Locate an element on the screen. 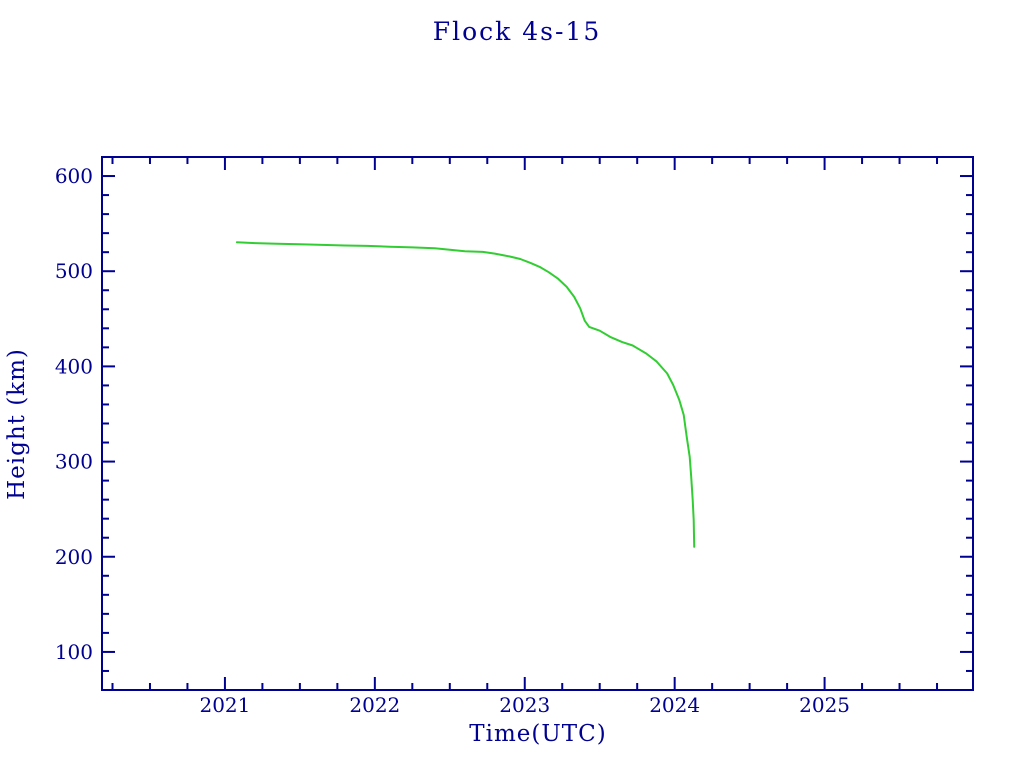  x-tick-label: 2025 is located at coordinates (824, 705).